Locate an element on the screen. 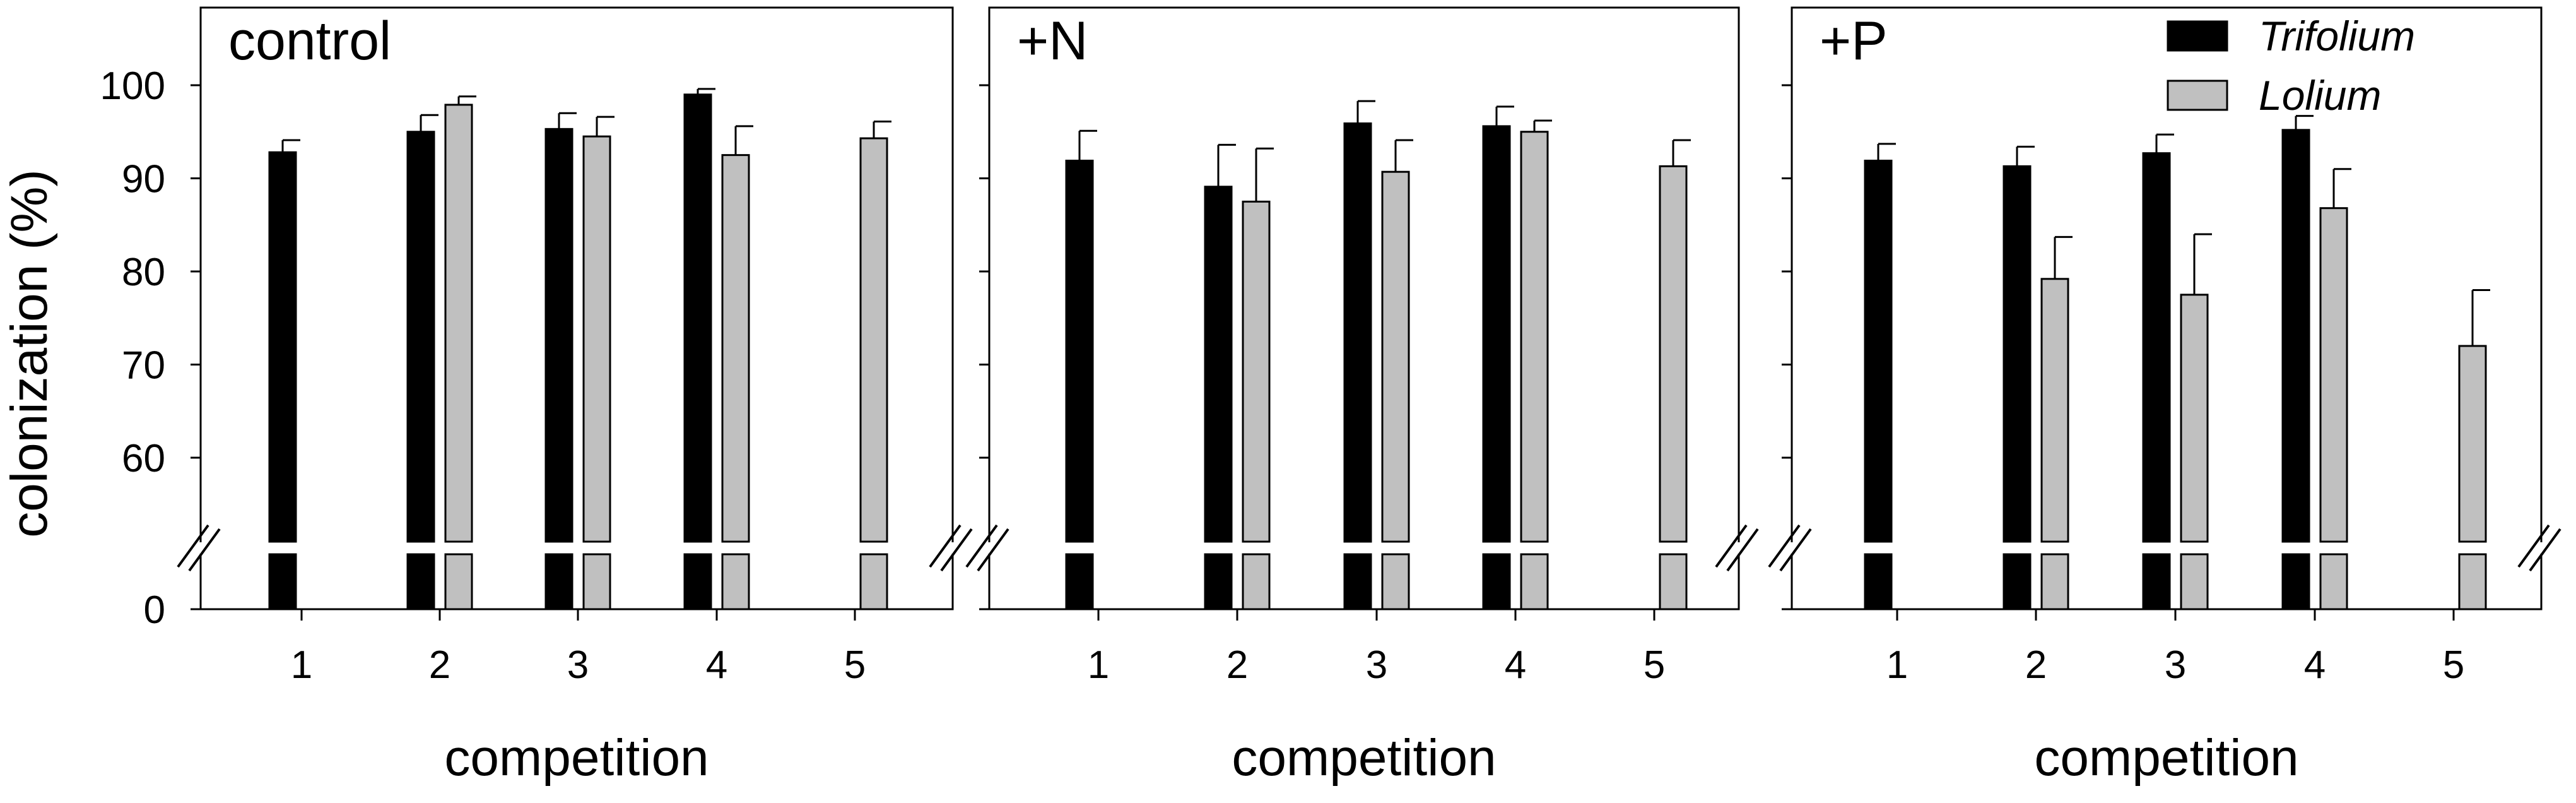  panel-label: +P is located at coordinates (1854, 41).